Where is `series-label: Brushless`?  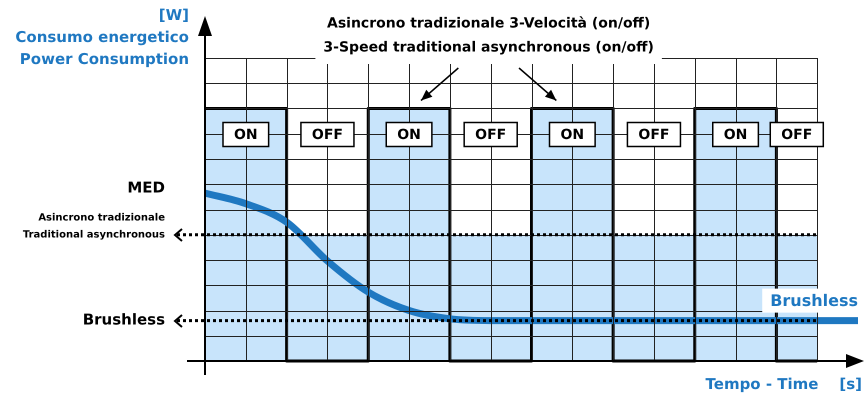 series-label: Brushless is located at coordinates (814, 300).